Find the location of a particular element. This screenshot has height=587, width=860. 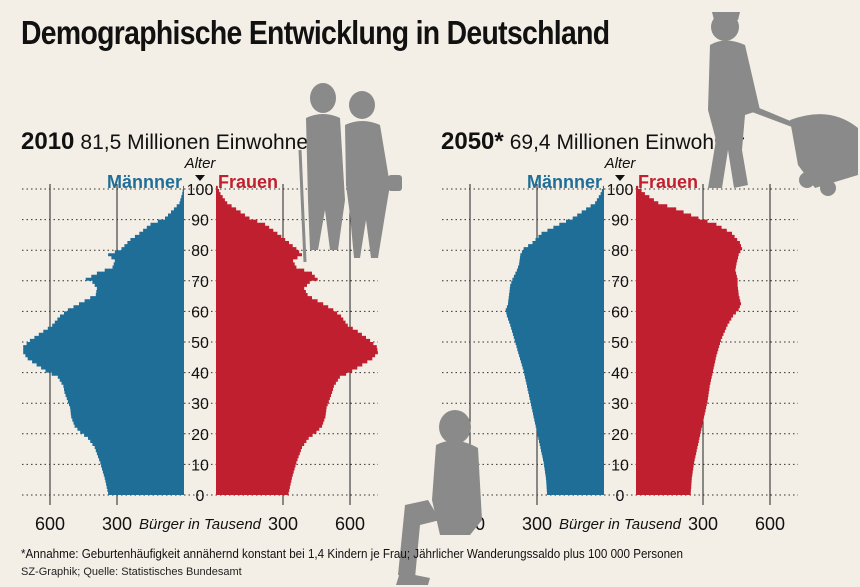

panel-2050-x-tick-label-right: 600 is located at coordinates (770, 524).